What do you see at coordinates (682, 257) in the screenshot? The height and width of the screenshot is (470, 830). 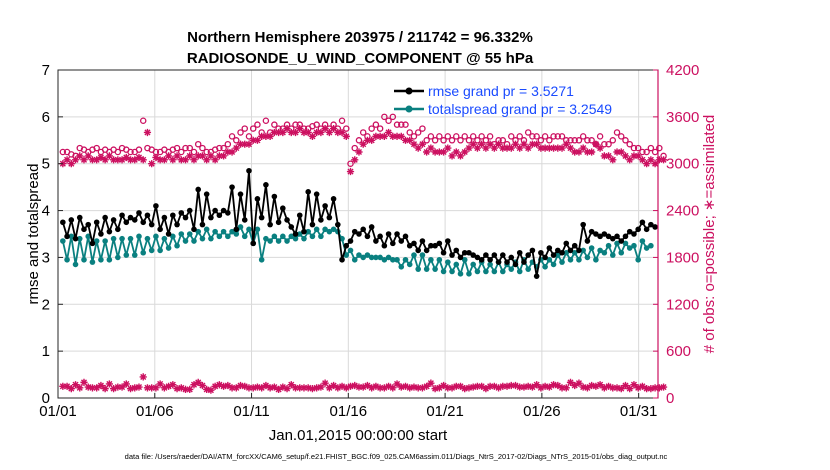 I see `y-right-tick-label: 1800` at bounding box center [682, 257].